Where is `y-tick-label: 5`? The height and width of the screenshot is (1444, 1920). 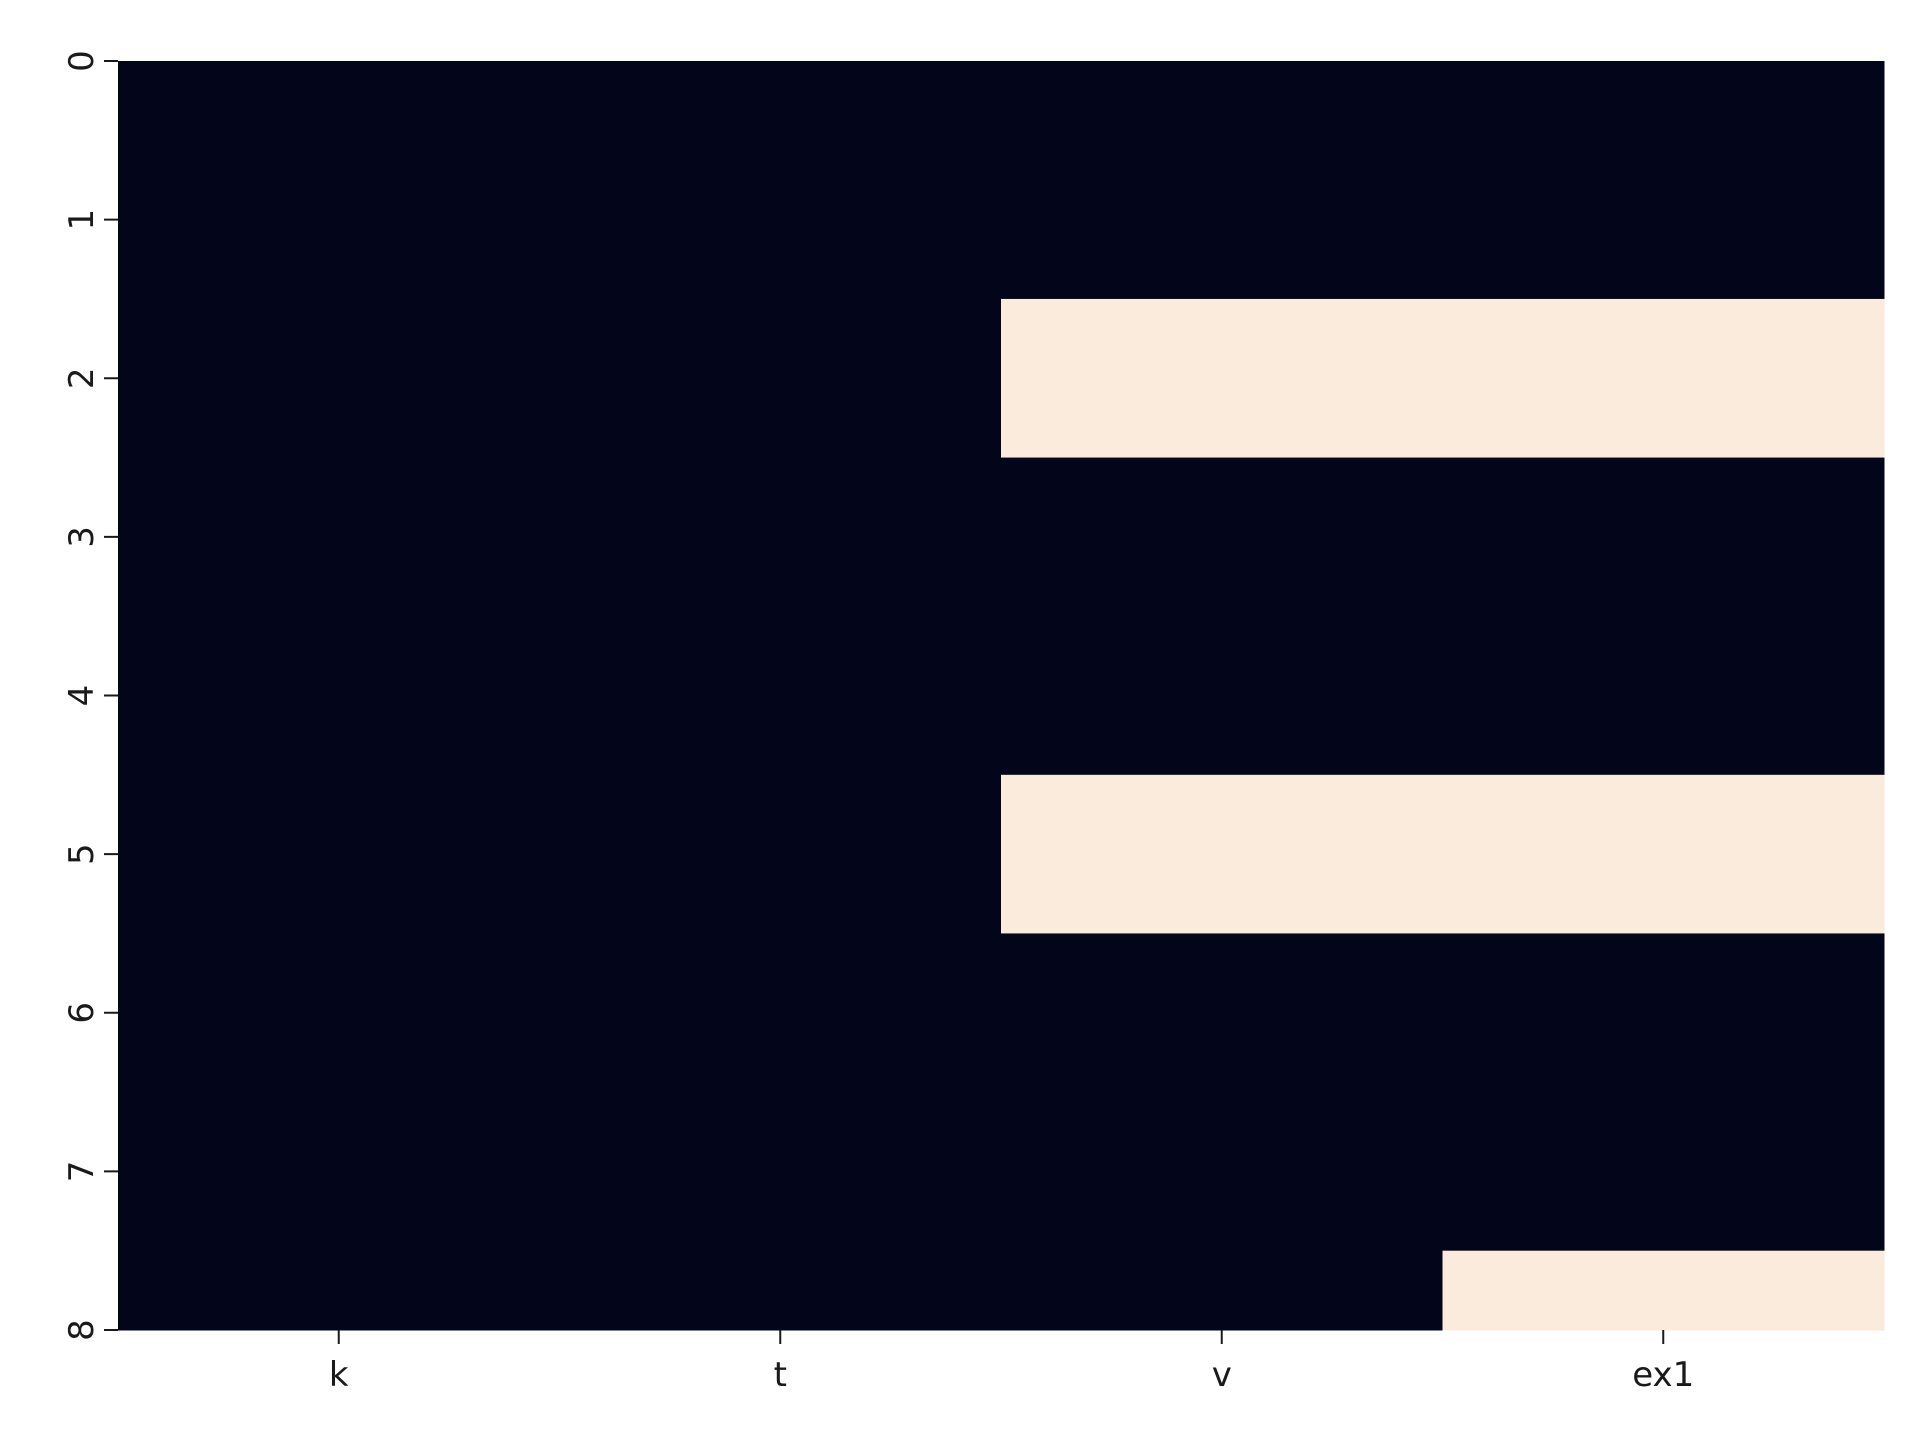 y-tick-label: 5 is located at coordinates (82, 854).